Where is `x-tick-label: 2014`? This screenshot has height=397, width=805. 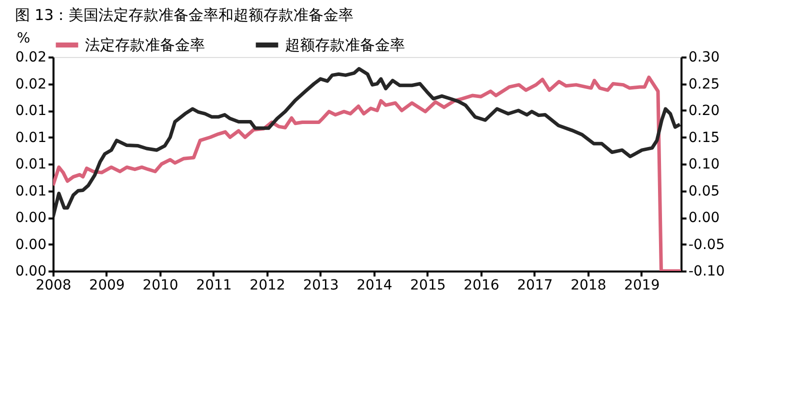
x-tick-label: 2014 is located at coordinates (374, 286).